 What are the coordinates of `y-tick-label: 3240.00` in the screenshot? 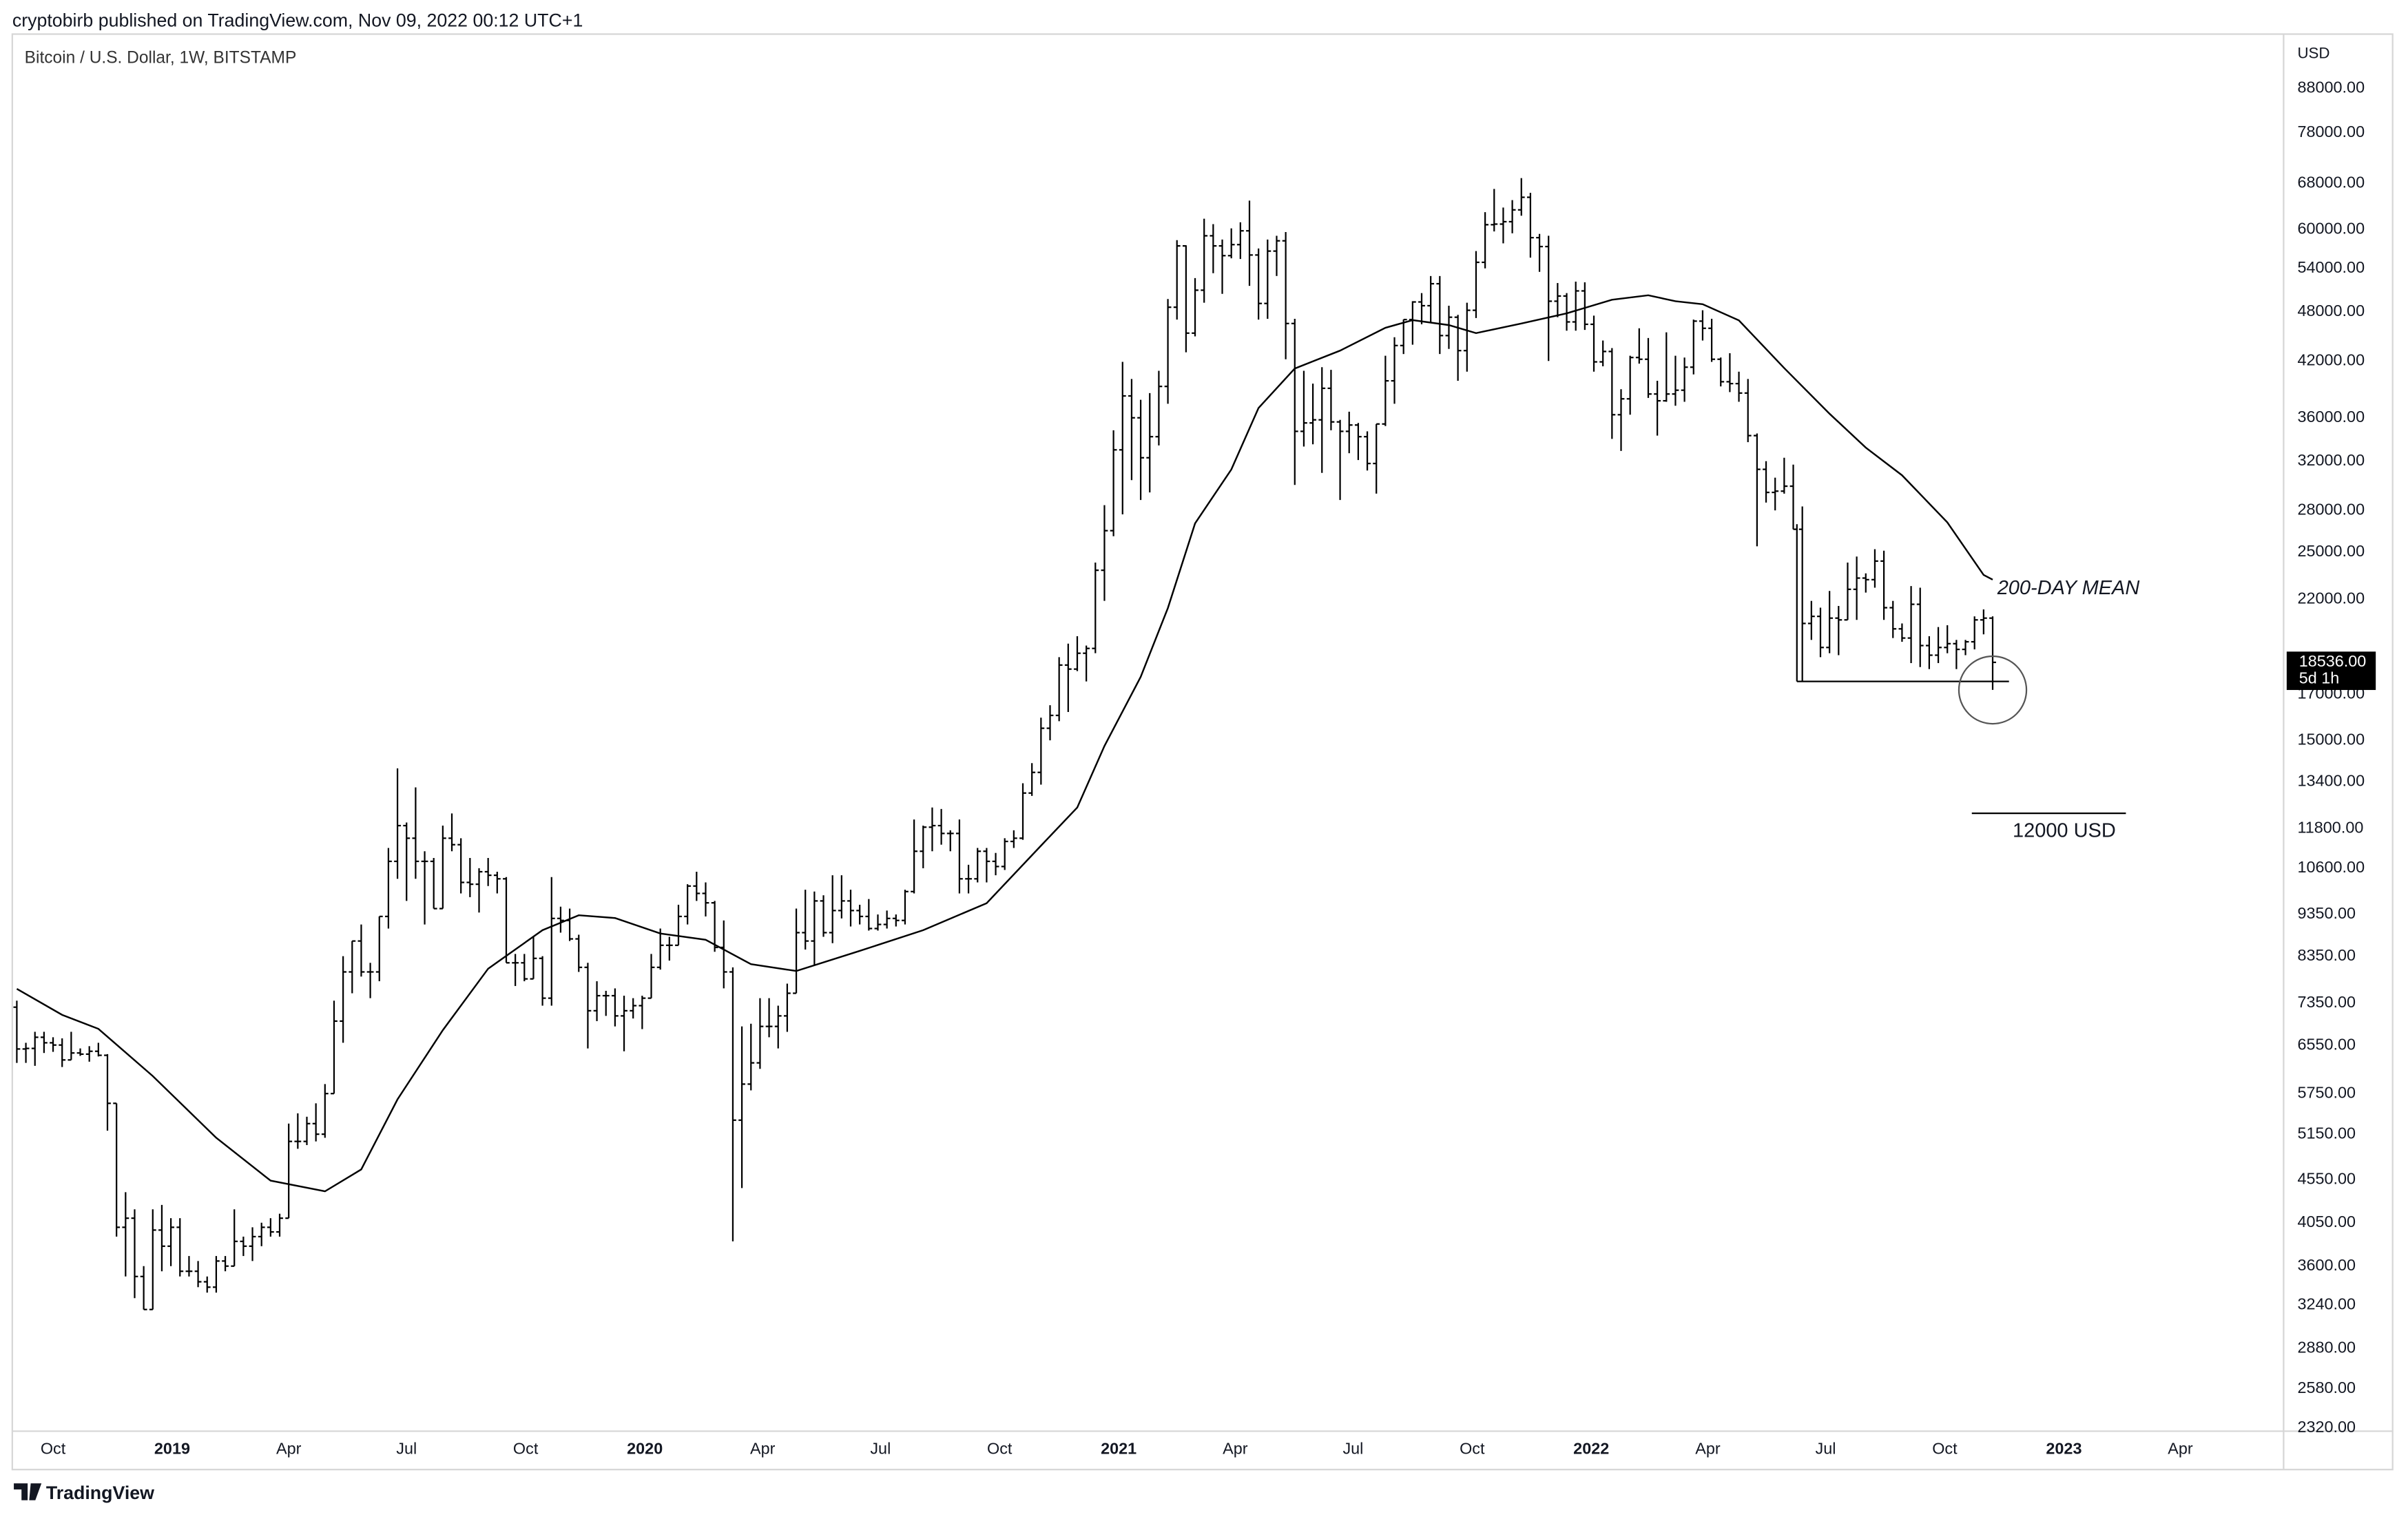 It's located at (2326, 1303).